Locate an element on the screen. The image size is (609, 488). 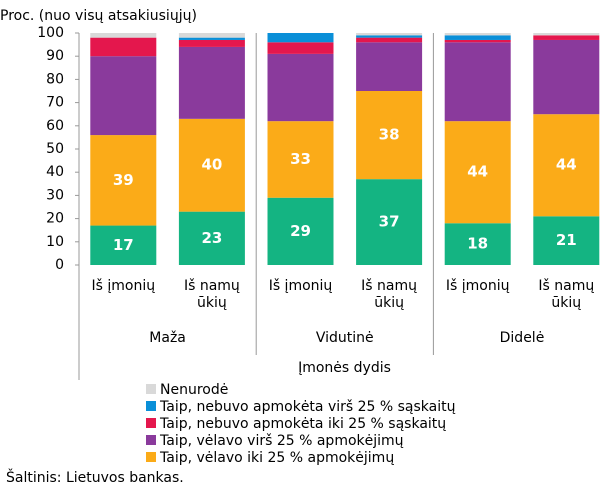
data-label: 23 is located at coordinates (211, 238).